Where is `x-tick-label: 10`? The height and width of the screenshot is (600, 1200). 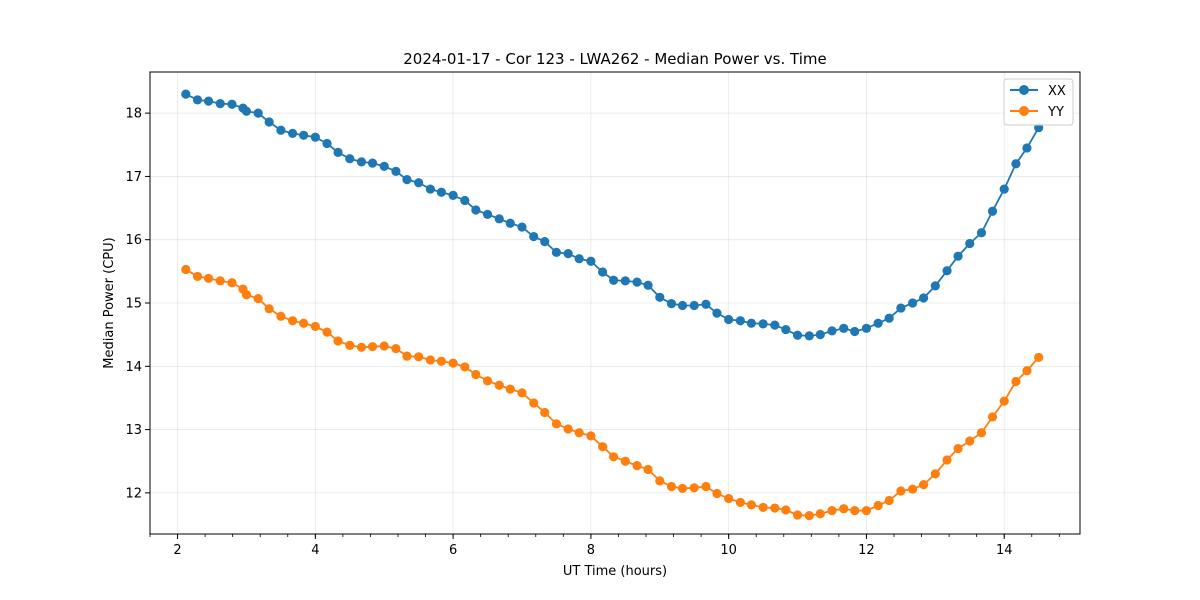
x-tick-label: 10 is located at coordinates (728, 550).